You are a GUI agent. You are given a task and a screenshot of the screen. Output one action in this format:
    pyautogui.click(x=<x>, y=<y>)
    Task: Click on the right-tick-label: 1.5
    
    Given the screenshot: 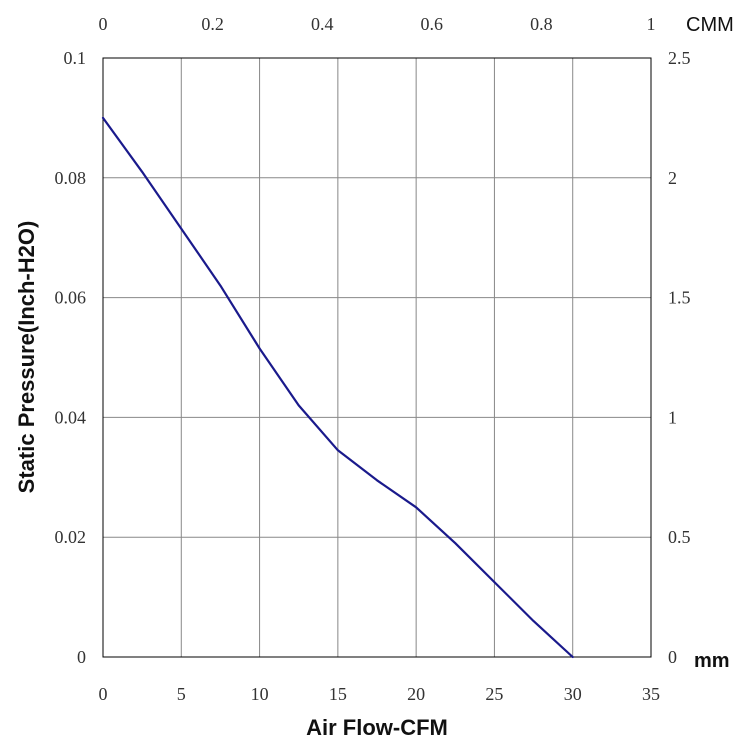 What is the action you would take?
    pyautogui.click(x=679, y=298)
    